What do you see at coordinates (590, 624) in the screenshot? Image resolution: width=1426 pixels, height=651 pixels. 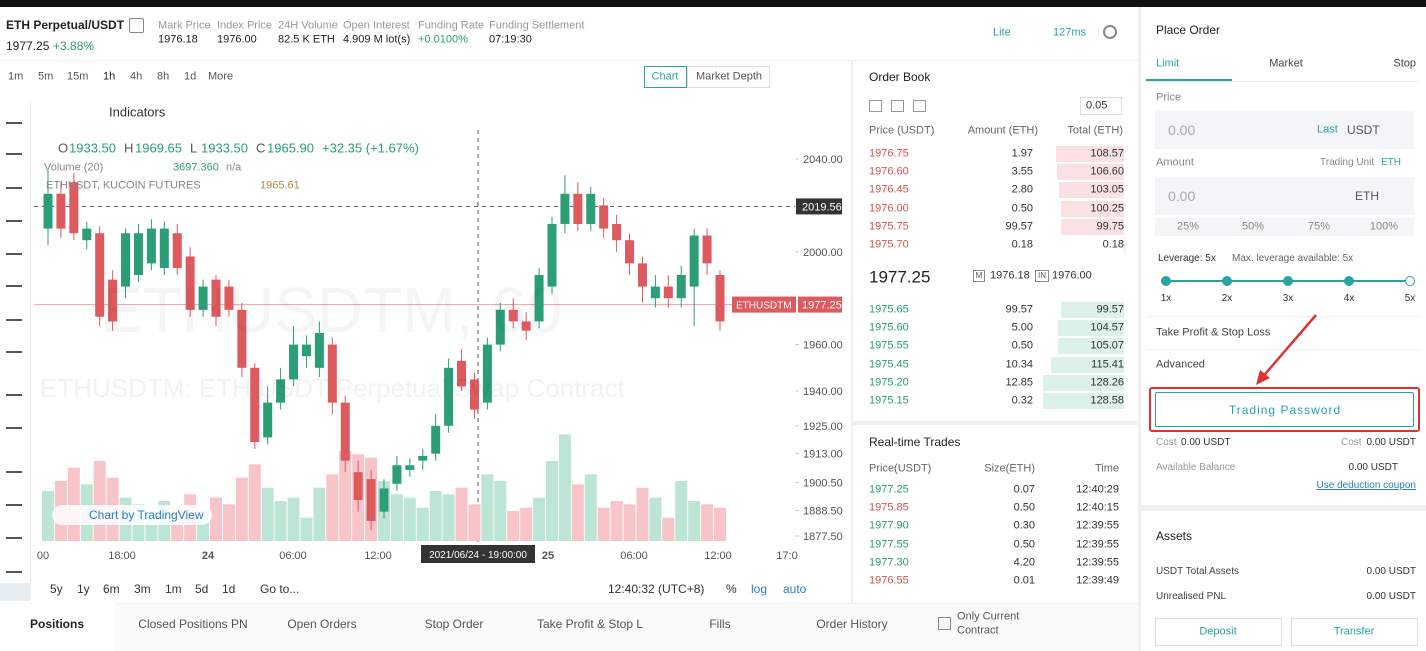 I see `bottom-tab: Take Profit & Stop L` at bounding box center [590, 624].